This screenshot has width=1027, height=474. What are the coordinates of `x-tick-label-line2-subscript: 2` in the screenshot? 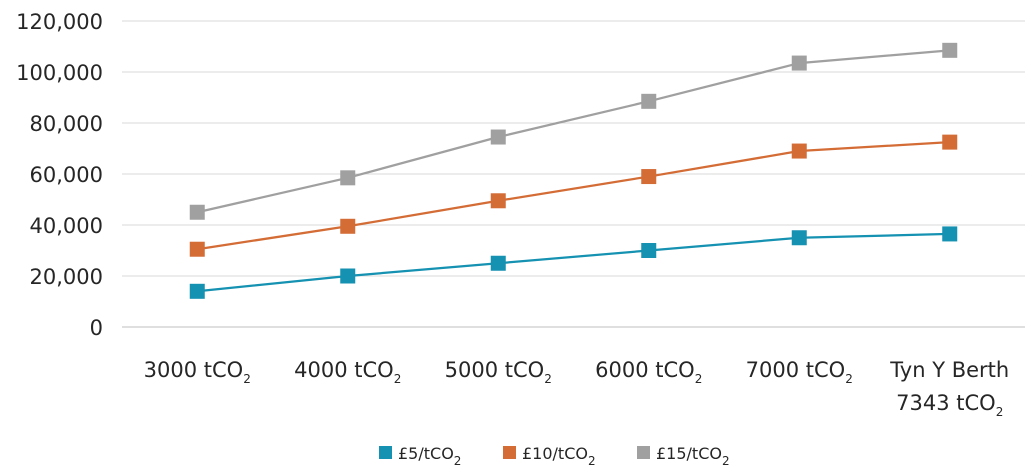 It's located at (1000, 412).